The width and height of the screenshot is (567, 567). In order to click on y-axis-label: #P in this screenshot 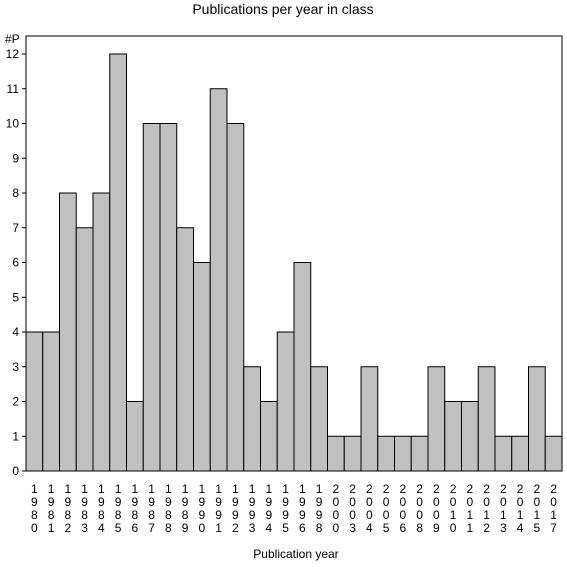, I will do `click(12, 39)`.